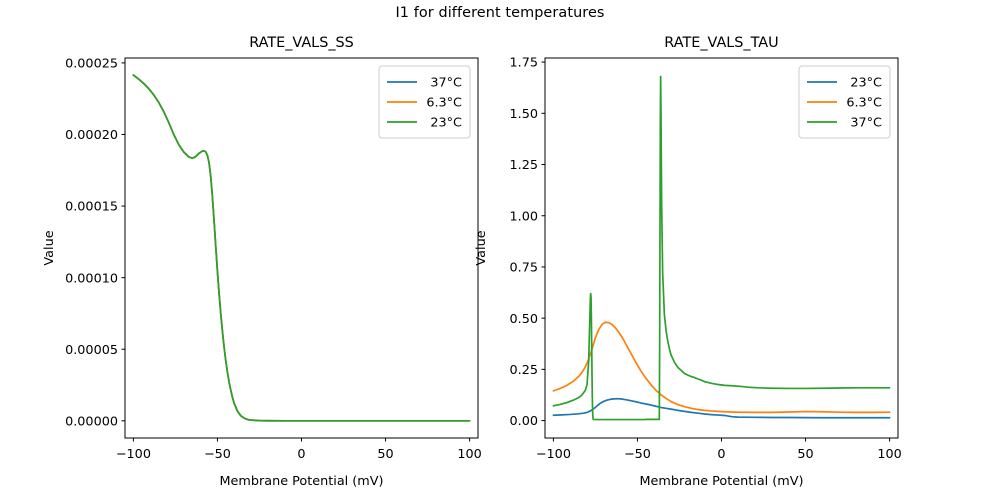 This screenshot has height=500, width=1000. Describe the element at coordinates (721, 43) in the screenshot. I see `axes-title: RATE_VALS_TAU` at that location.